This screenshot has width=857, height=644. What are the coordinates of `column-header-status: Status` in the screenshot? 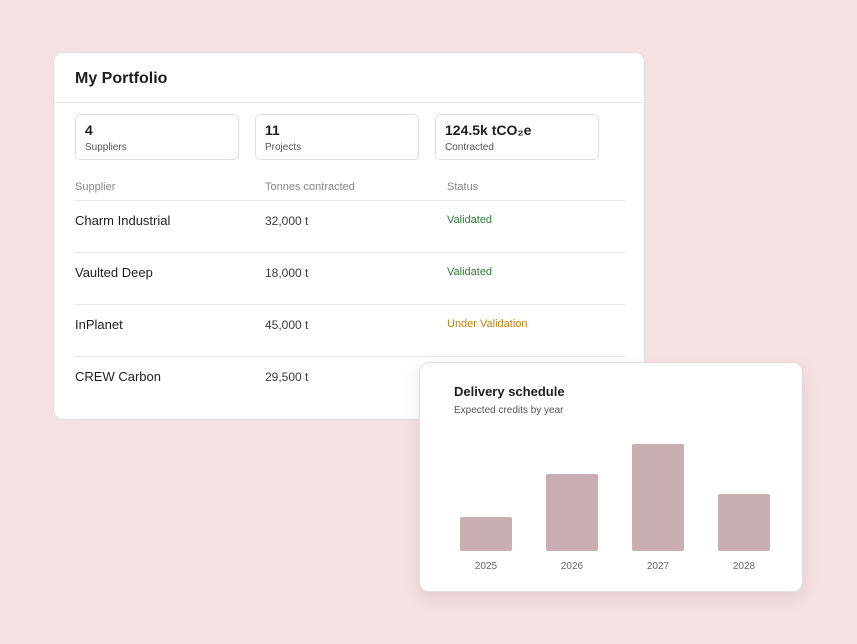 It's located at (463, 187).